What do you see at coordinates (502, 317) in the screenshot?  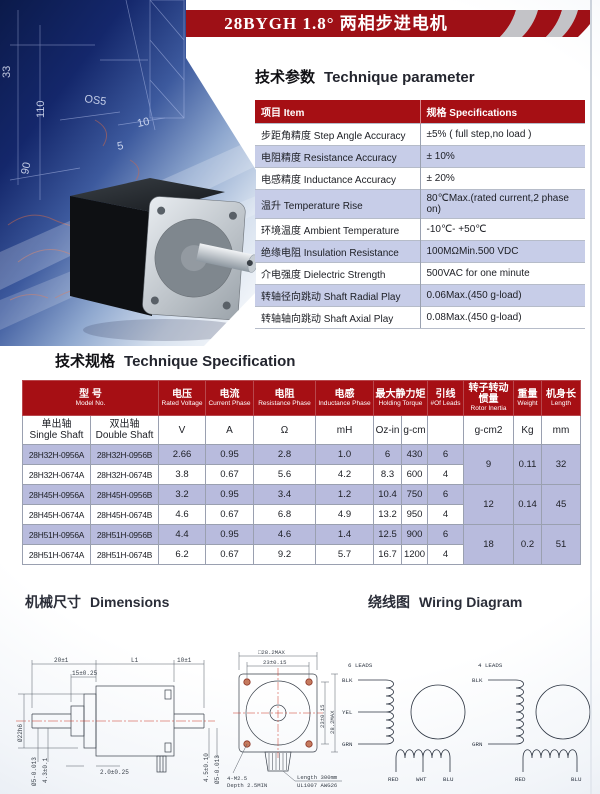 I see `table-cell: 0.08Max.(450 g-load)` at bounding box center [502, 317].